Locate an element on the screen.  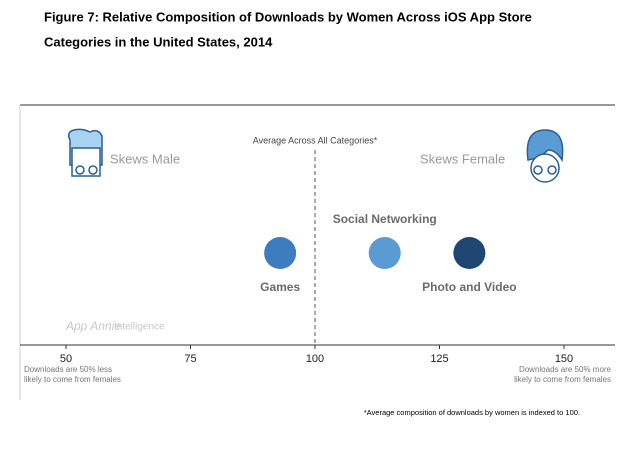
dot-label: Games is located at coordinates (280, 287).